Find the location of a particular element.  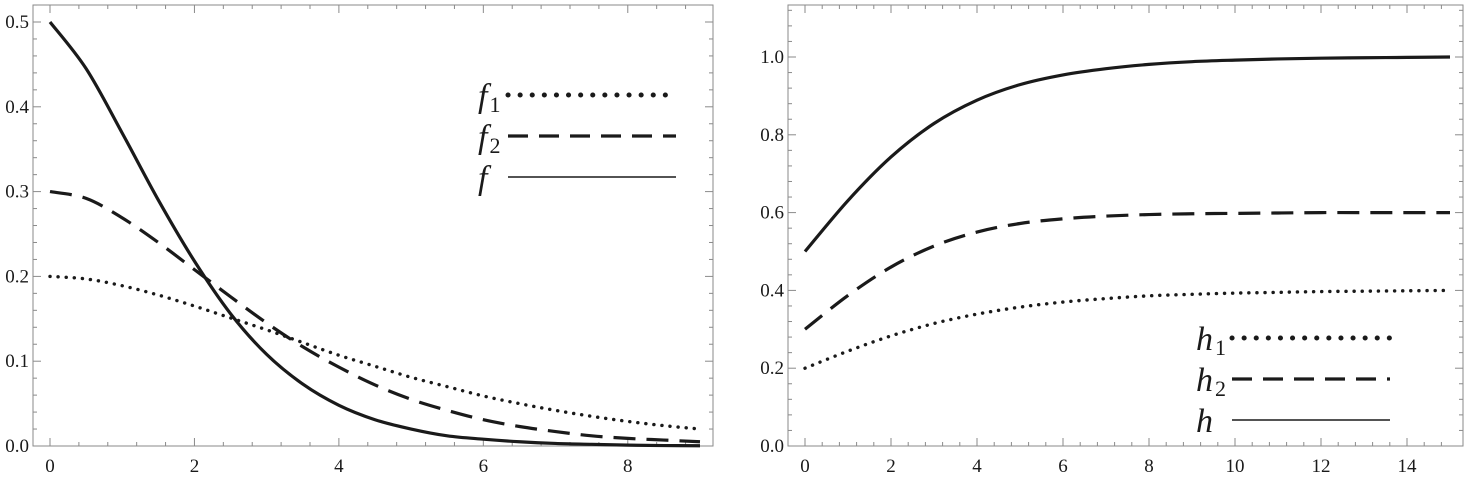

series-line-h1 is located at coordinates (1127, 329).